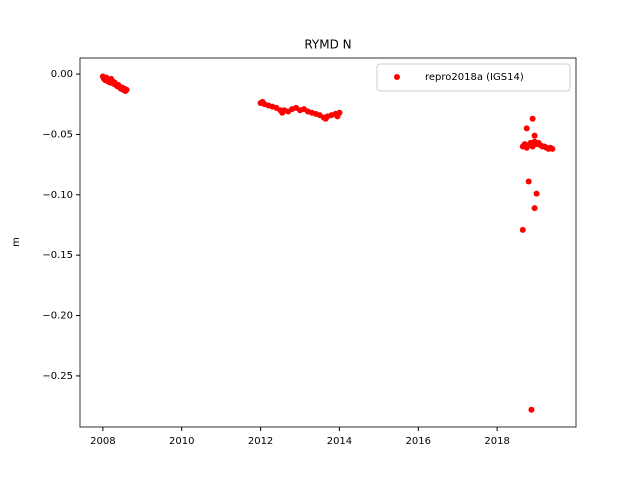  What do you see at coordinates (181, 441) in the screenshot?
I see `x-tick-label: 2010` at bounding box center [181, 441].